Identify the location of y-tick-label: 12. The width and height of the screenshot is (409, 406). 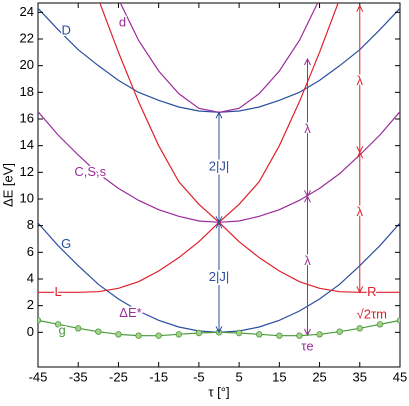
(27, 171).